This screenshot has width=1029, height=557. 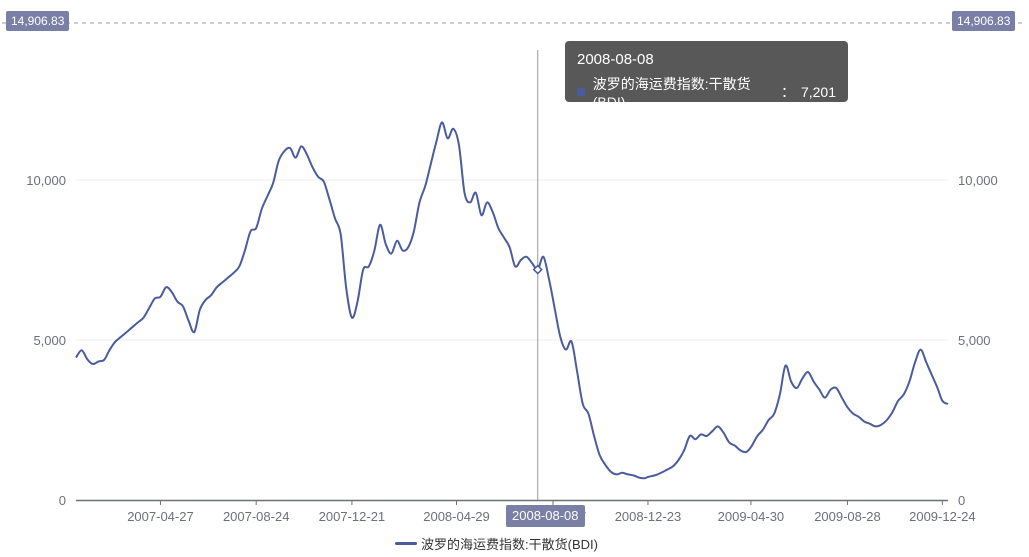 I want to click on y-tick-label-left-0: 0, so click(x=62, y=500).